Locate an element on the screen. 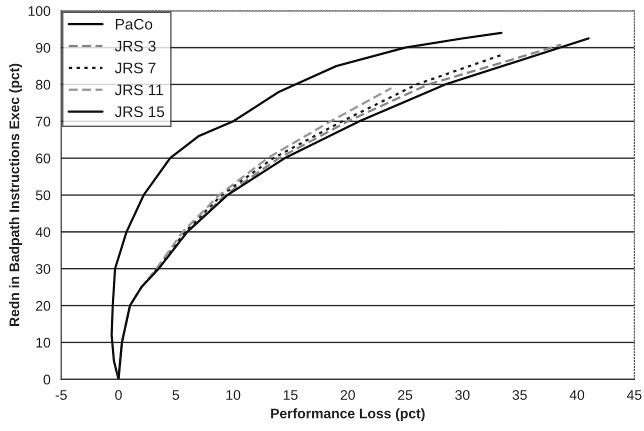  y-tick-label: 60 is located at coordinates (43, 159).